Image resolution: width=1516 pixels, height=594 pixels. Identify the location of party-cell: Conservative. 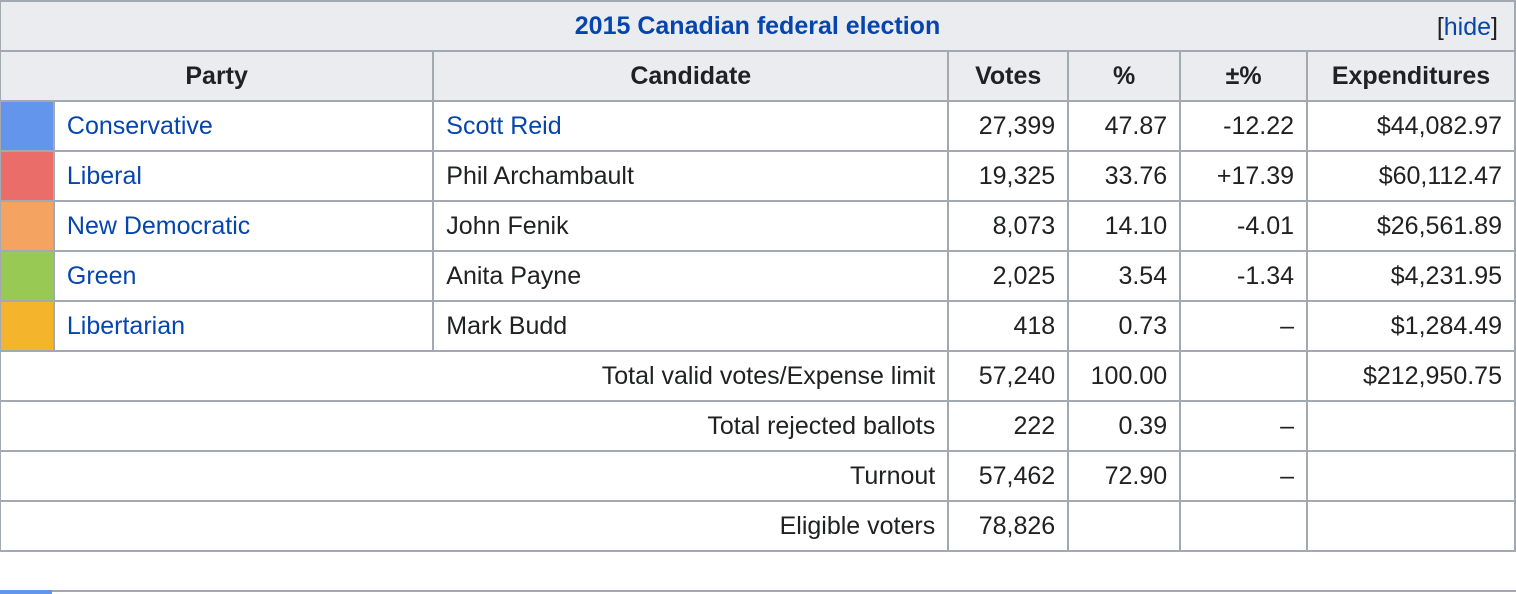
(243, 126).